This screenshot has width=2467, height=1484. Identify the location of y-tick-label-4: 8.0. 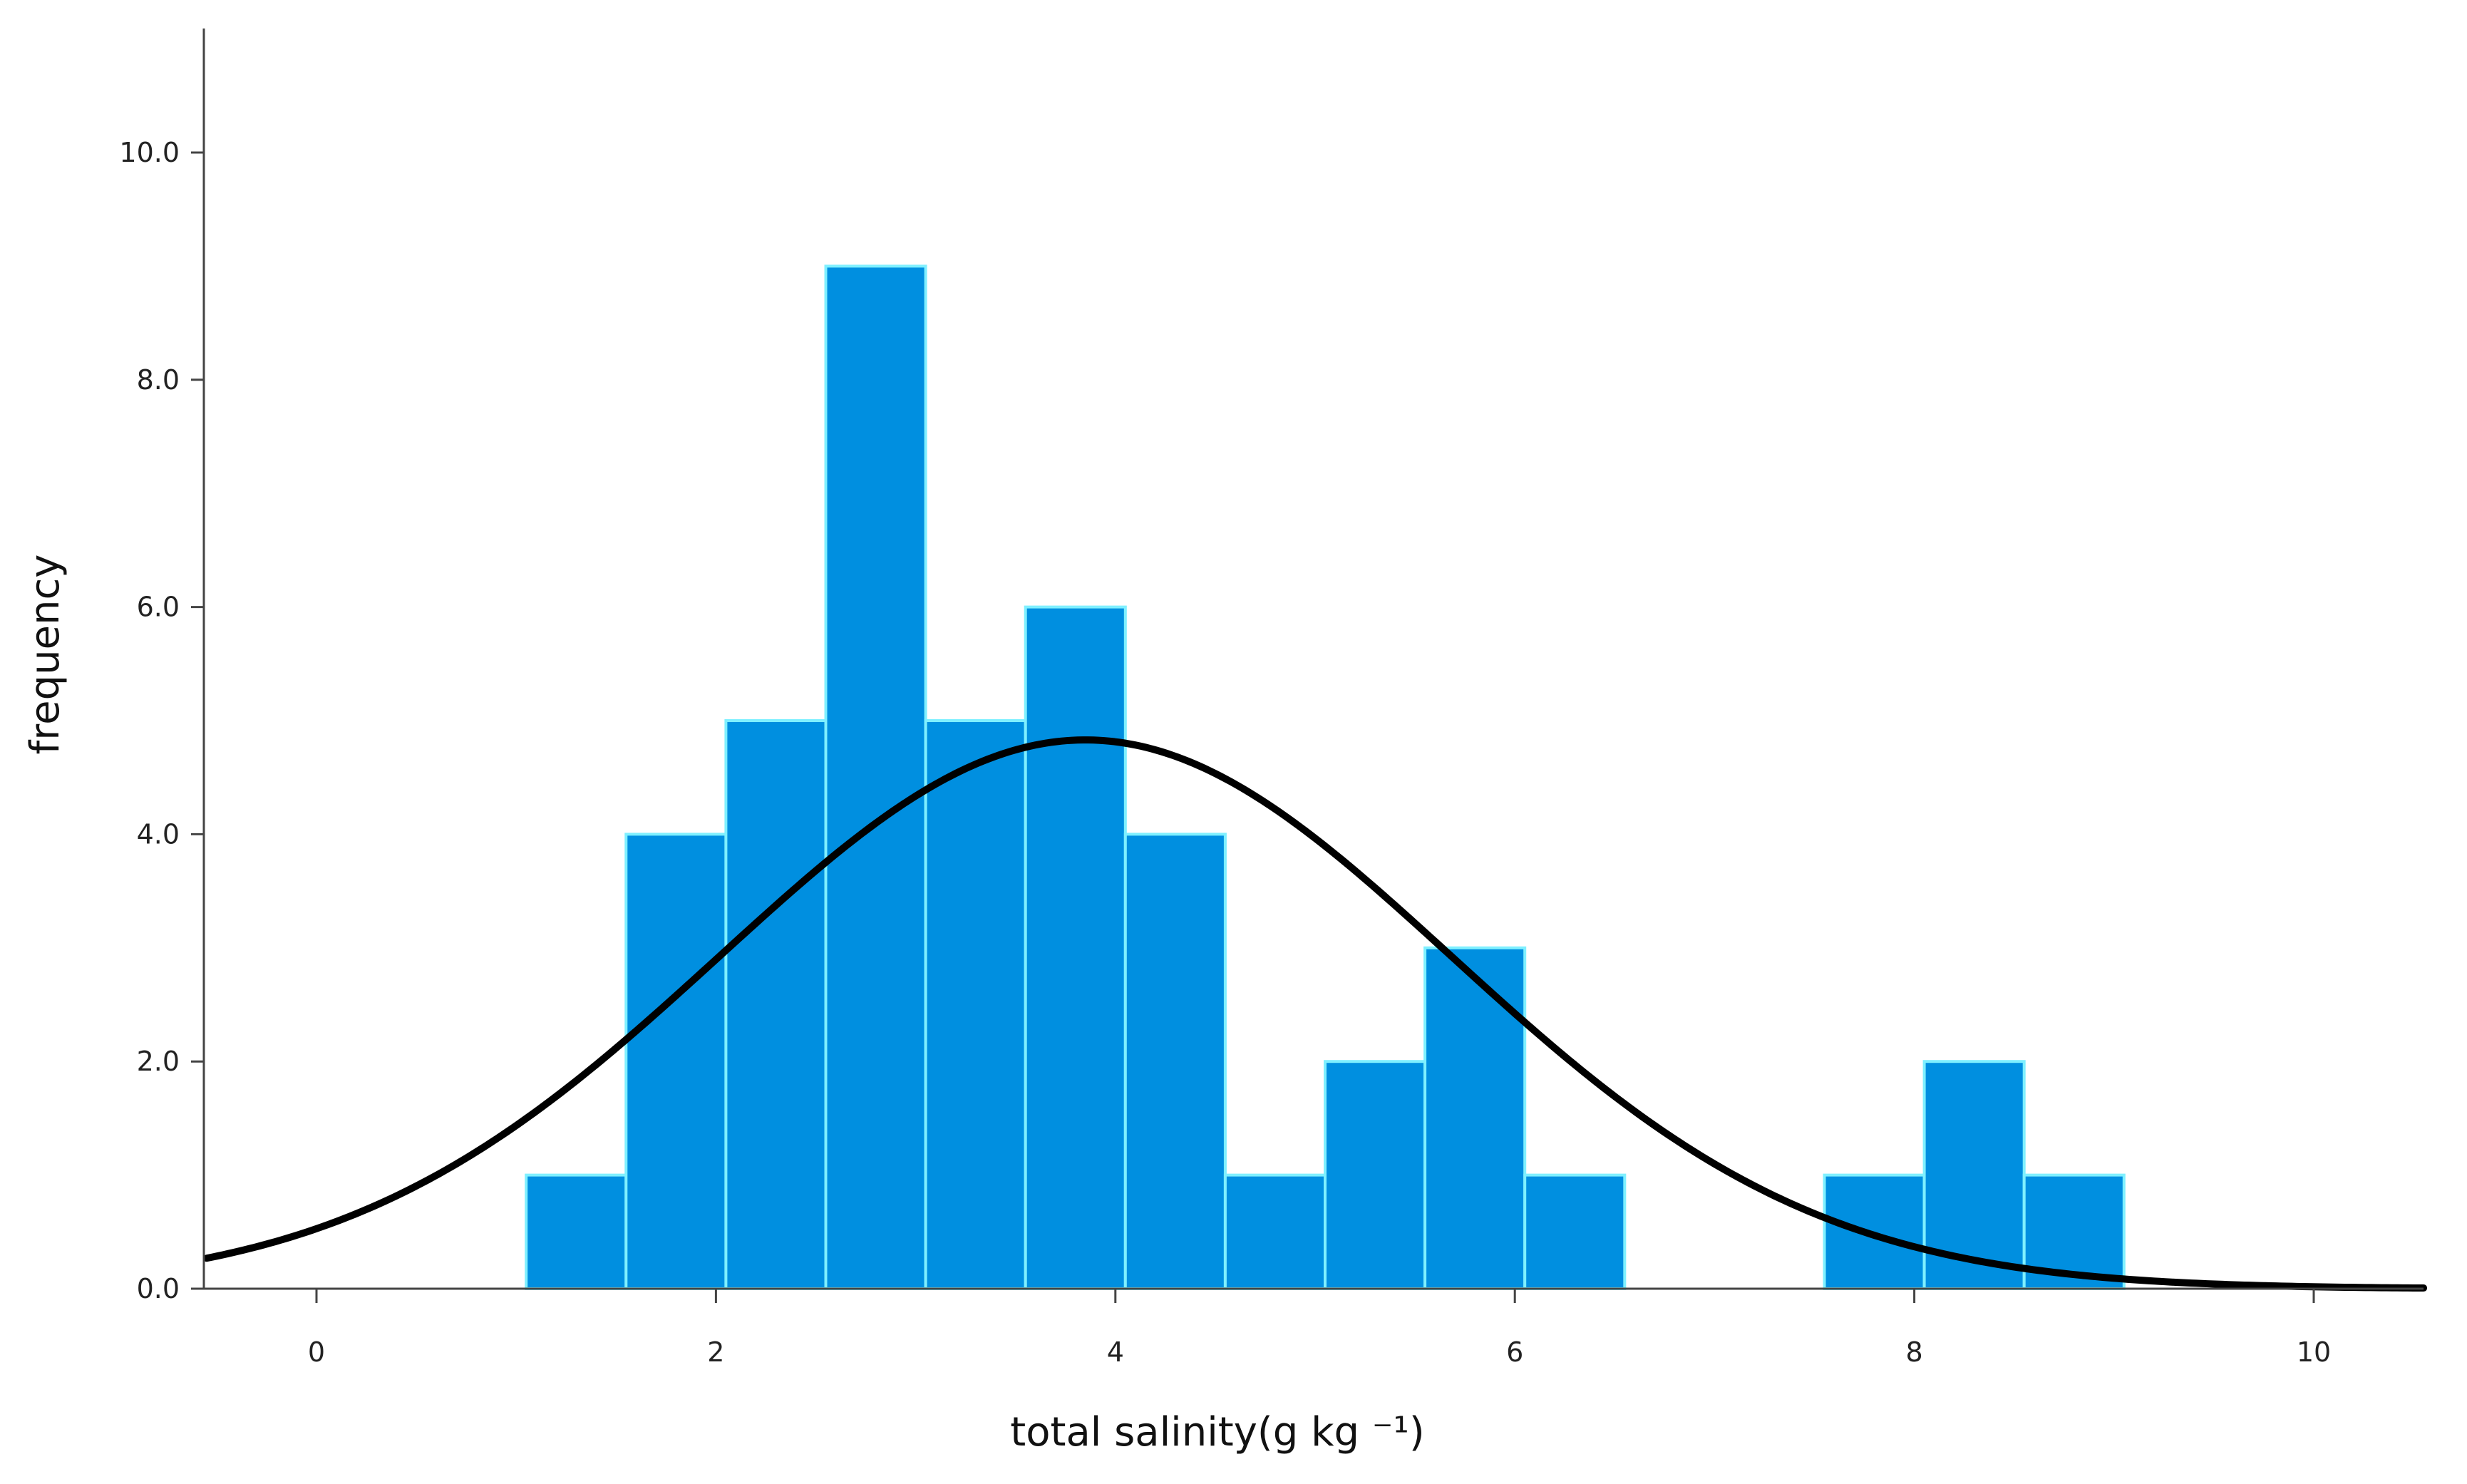
(159, 380).